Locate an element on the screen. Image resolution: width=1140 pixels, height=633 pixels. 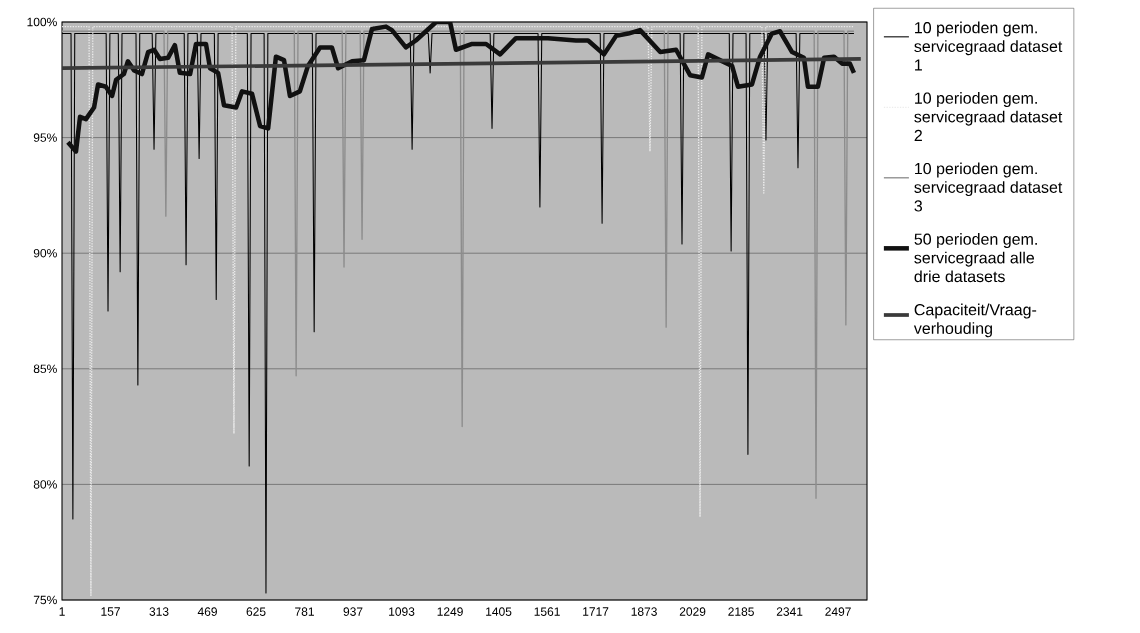
x-tick-label: 781 is located at coordinates (304, 611).